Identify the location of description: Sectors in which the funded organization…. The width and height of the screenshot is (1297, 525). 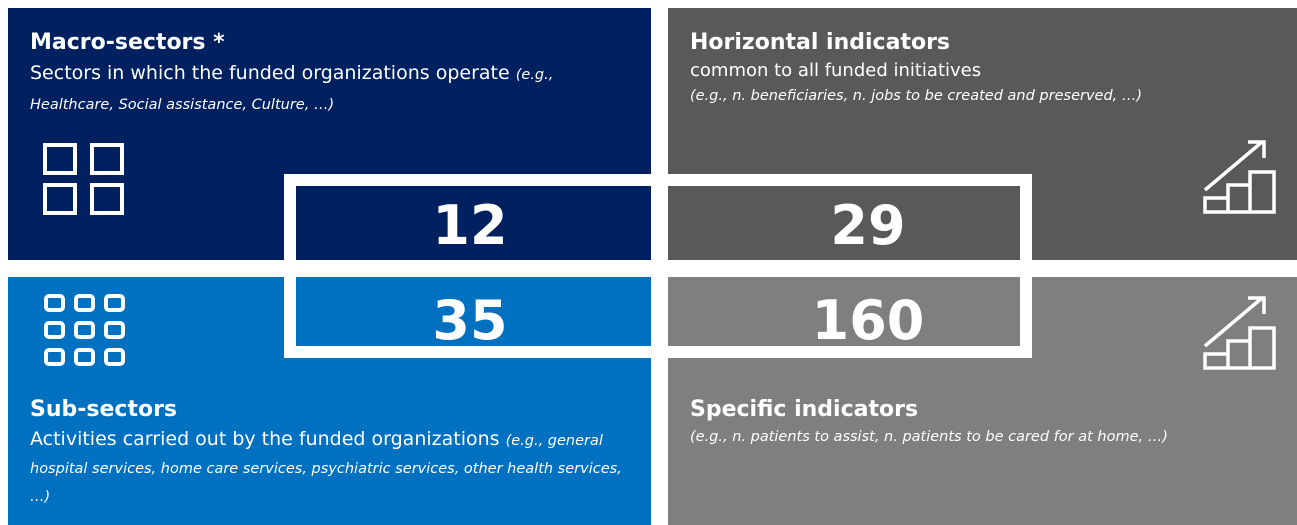
(270, 73).